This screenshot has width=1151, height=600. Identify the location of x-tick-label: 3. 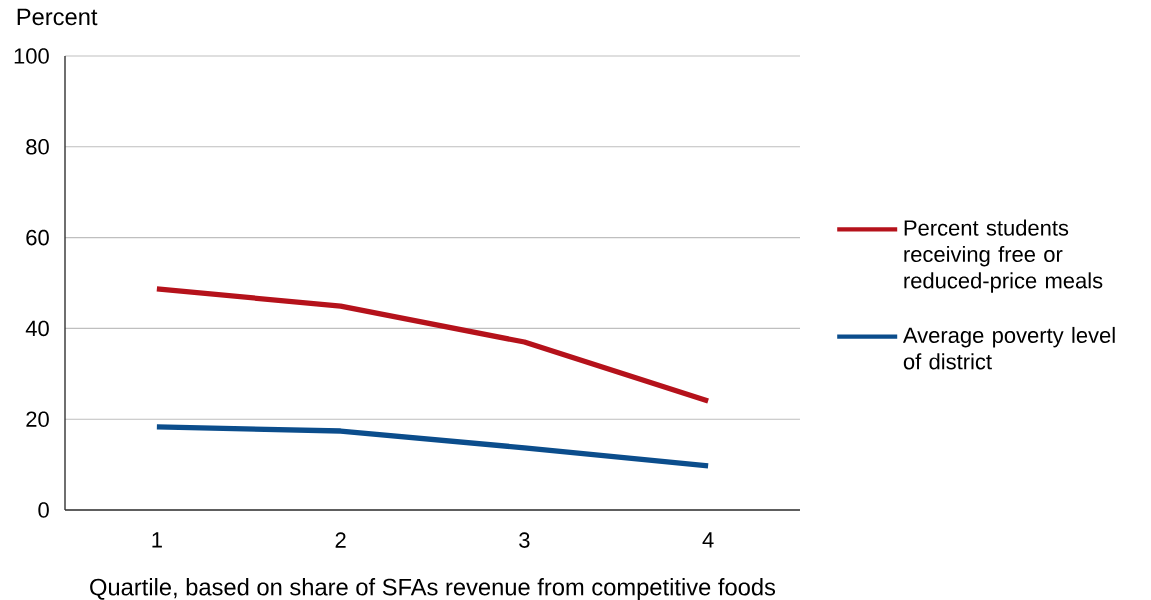
(524, 540).